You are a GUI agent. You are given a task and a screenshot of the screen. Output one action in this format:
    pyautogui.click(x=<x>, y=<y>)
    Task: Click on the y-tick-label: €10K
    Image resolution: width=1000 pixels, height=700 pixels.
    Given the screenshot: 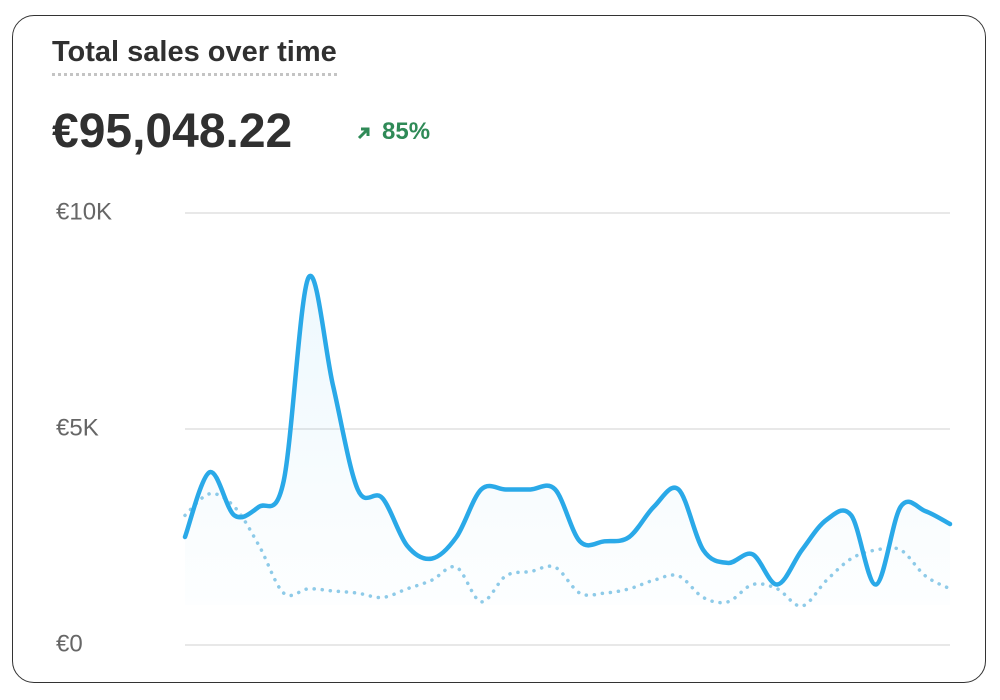 What is the action you would take?
    pyautogui.click(x=84, y=211)
    